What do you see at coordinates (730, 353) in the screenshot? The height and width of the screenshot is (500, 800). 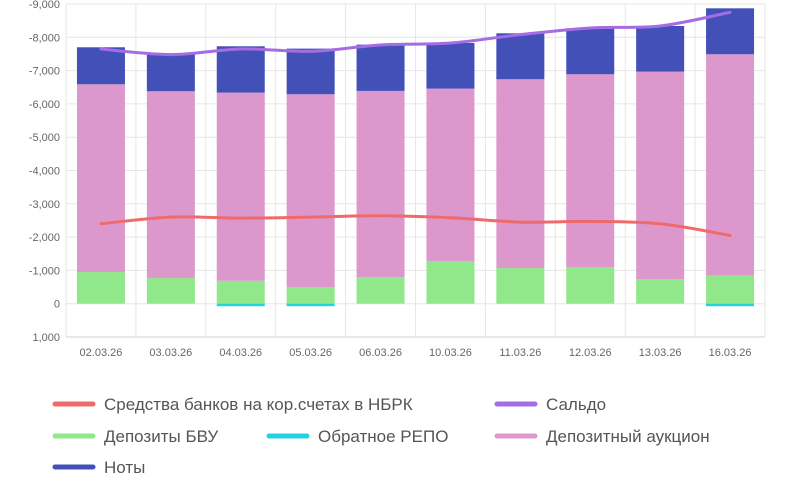 I see `x-tick-label: 16.03.26` at bounding box center [730, 353].